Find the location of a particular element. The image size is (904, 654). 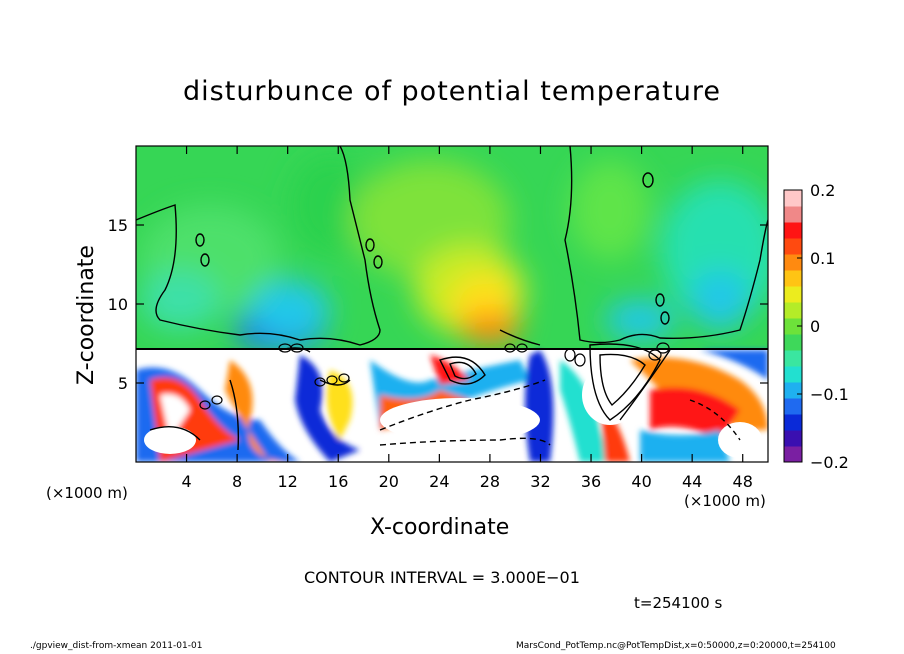

y-tick-label: 15 is located at coordinates (118, 225).